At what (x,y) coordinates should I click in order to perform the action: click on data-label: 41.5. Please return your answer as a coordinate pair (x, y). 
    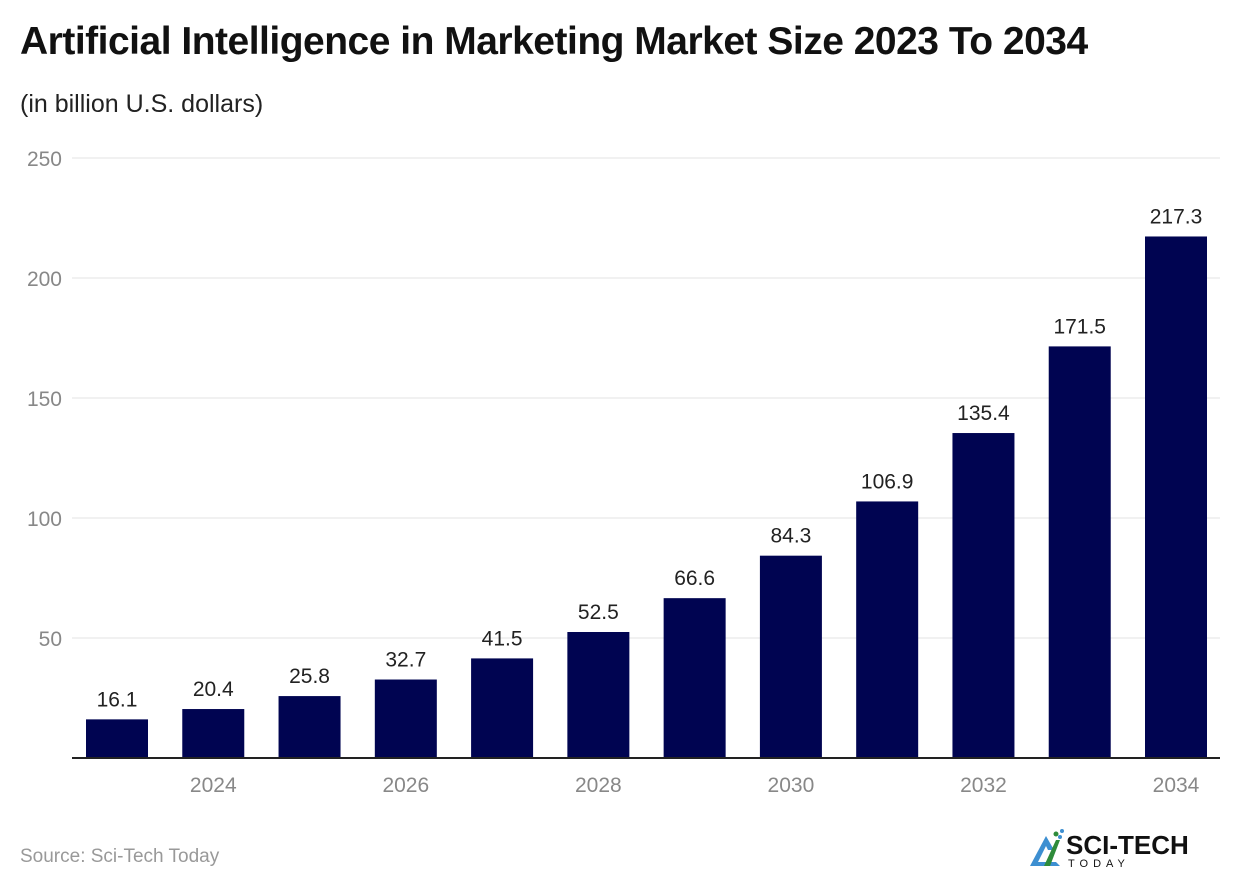
    Looking at the image, I should click on (502, 638).